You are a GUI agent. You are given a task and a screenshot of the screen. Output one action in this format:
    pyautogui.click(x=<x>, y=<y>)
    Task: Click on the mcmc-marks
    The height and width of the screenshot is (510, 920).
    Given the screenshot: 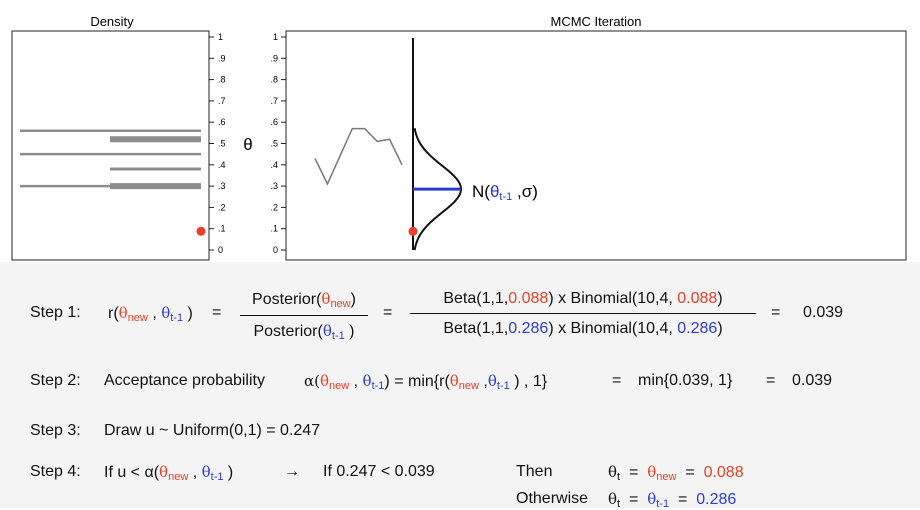 What is the action you would take?
    pyautogui.click(x=388, y=144)
    